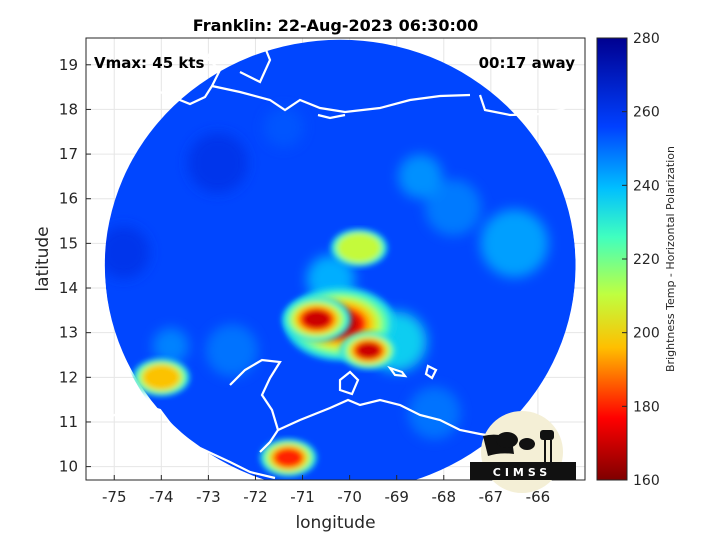 This screenshot has height=540, width=720. What do you see at coordinates (396, 497) in the screenshot?
I see `x-tick-label: -69` at bounding box center [396, 497].